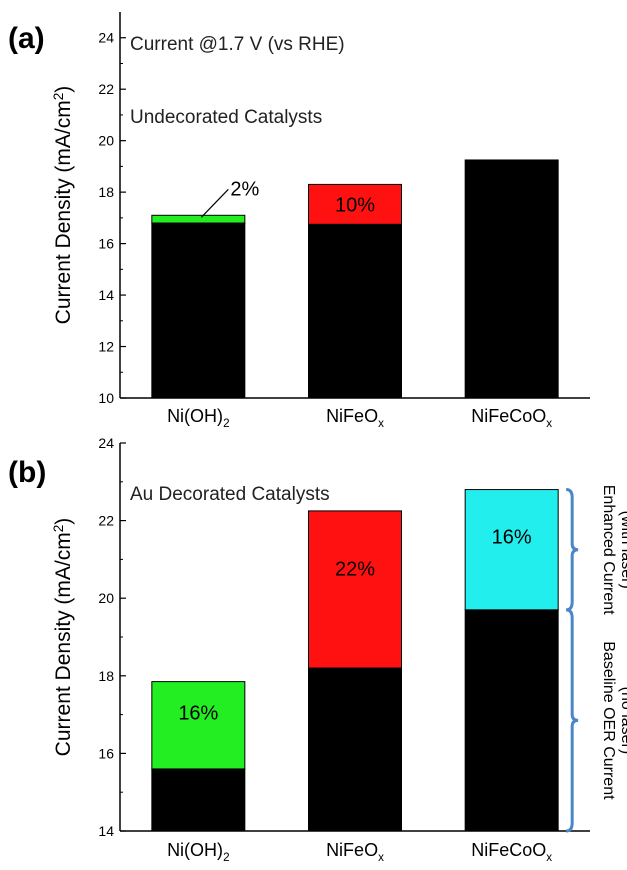 The image size is (627, 870). What do you see at coordinates (244, 189) in the screenshot?
I see `bar-data-label: 2%` at bounding box center [244, 189].